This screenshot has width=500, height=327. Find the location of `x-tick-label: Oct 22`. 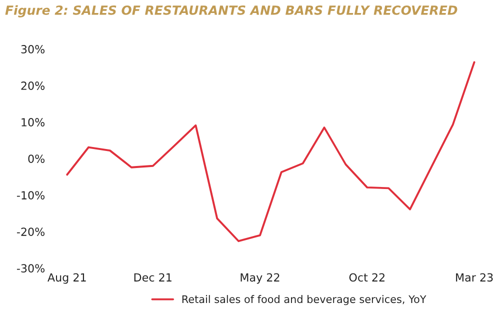

x-tick-label: Oct 22 is located at coordinates (366, 277).